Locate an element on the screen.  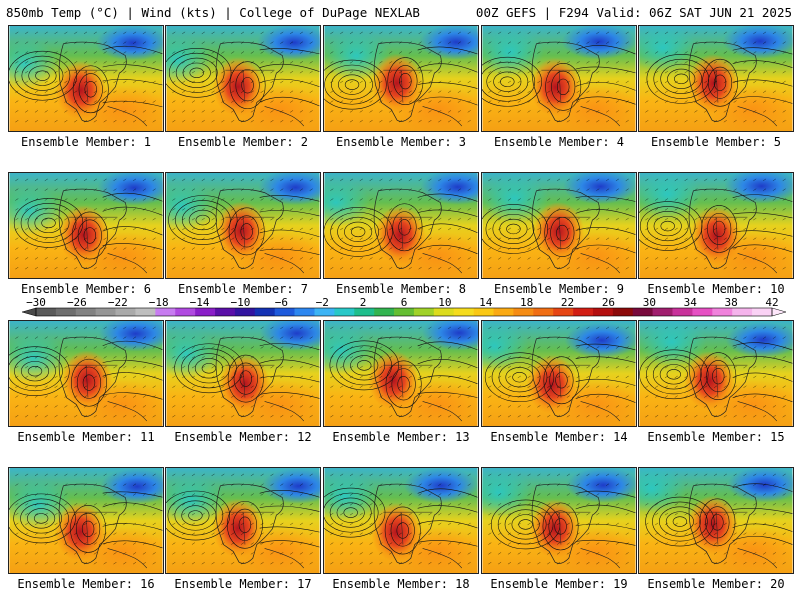
colorbar-tick-label: −18 is located at coordinates (159, 302).